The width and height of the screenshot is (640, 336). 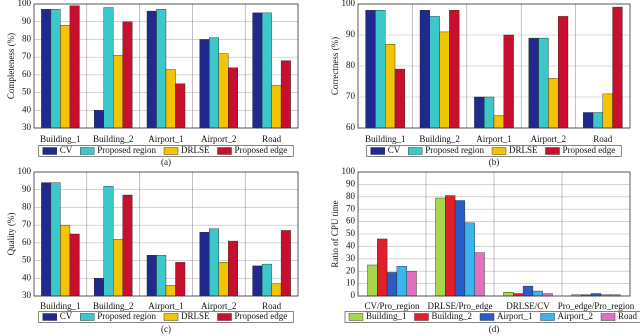 I want to click on y-tick-label: 10, so click(x=351, y=283).